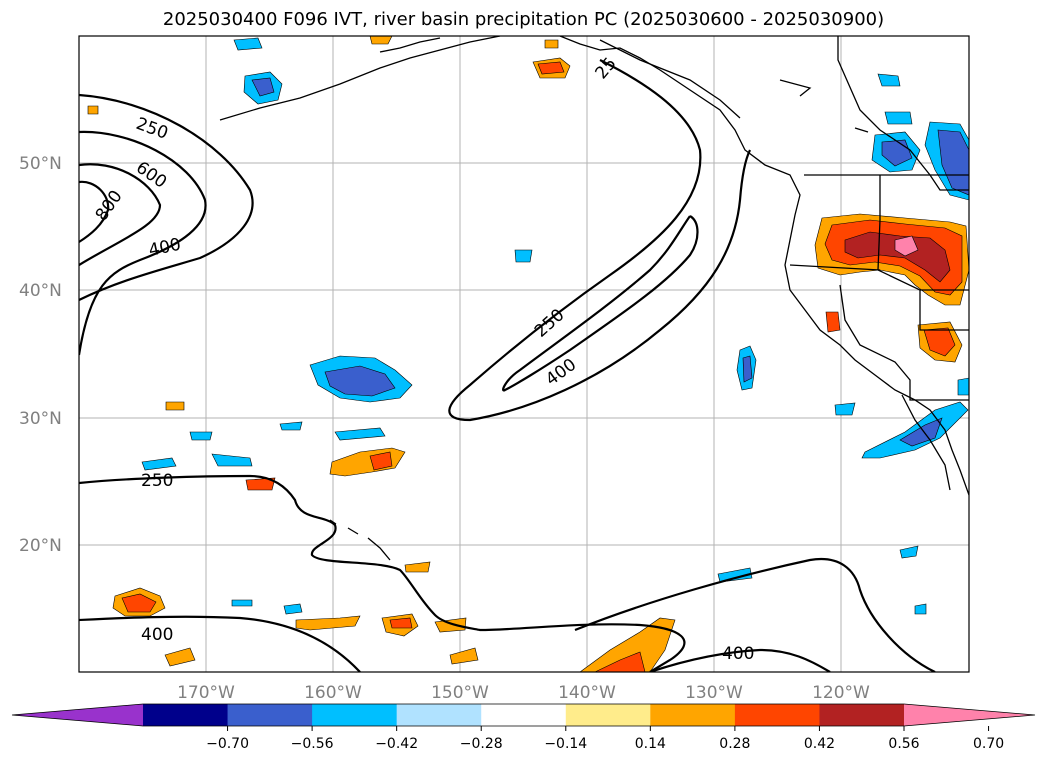  I want to click on colorbar-tick-label: 0.70, so click(988, 744).